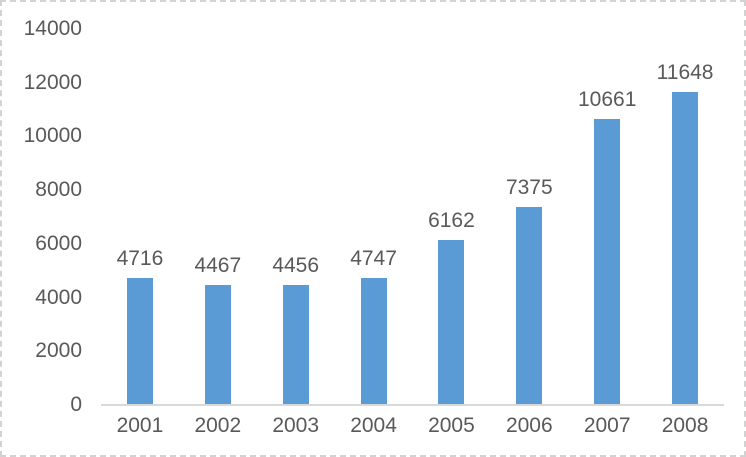 Image resolution: width=746 pixels, height=457 pixels. What do you see at coordinates (58, 243) in the screenshot?
I see `y-tick-label: 6000` at bounding box center [58, 243].